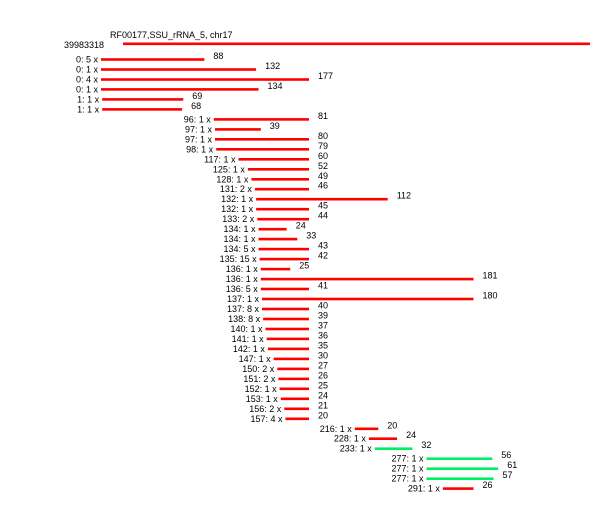 Image resolution: width=590 pixels, height=510 pixels. What do you see at coordinates (258, 369) in the screenshot?
I see `read-label: 150: 2 x` at bounding box center [258, 369].